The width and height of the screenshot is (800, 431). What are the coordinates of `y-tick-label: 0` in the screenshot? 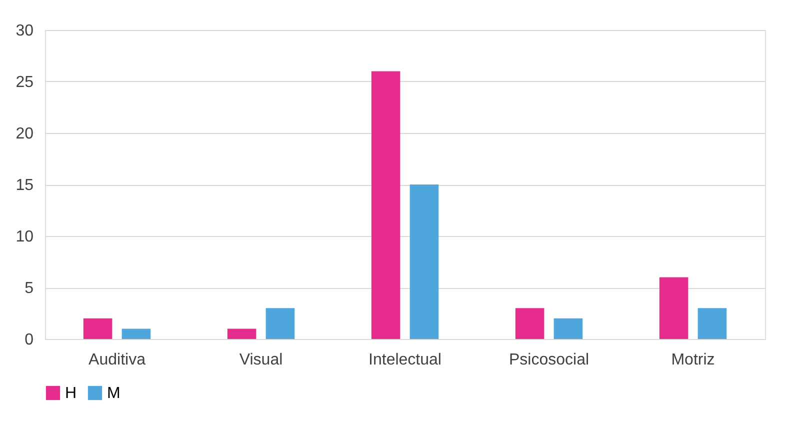 It's located at (29, 340).